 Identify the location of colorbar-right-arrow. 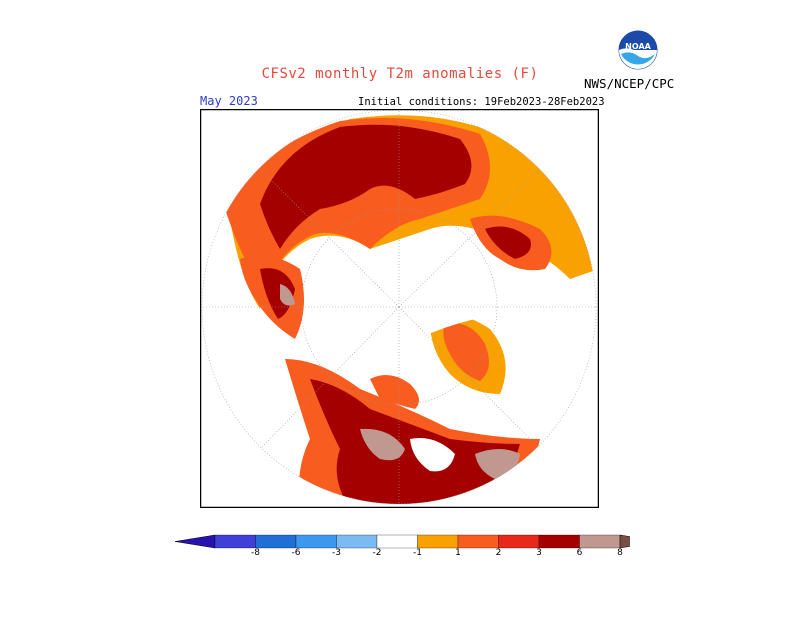
(624, 541).